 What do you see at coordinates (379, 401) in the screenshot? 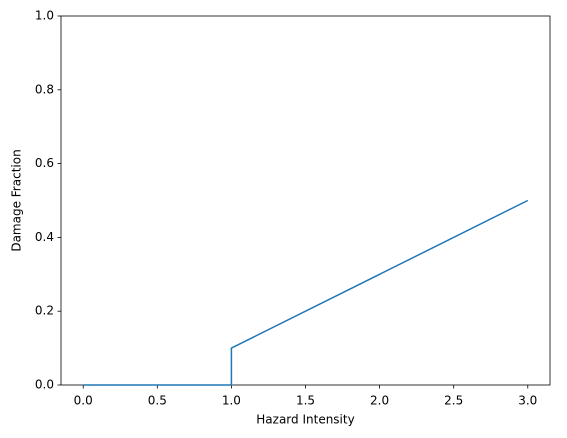
I see `x-tick-label: 2.0` at bounding box center [379, 401].